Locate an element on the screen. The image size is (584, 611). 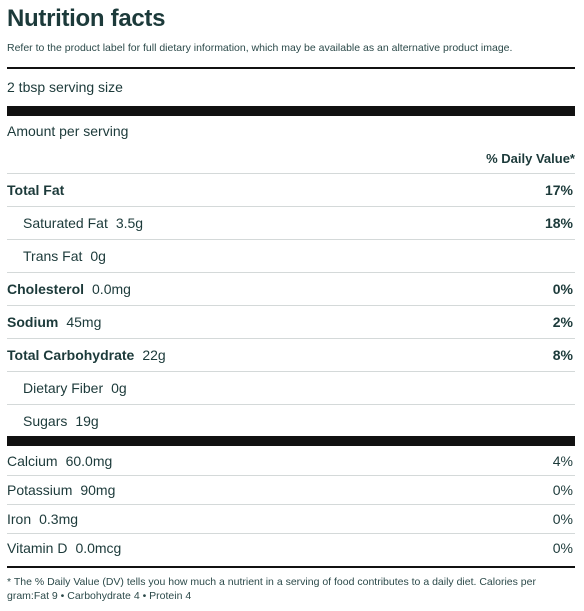
mineral-name: Iron is located at coordinates (19, 519).